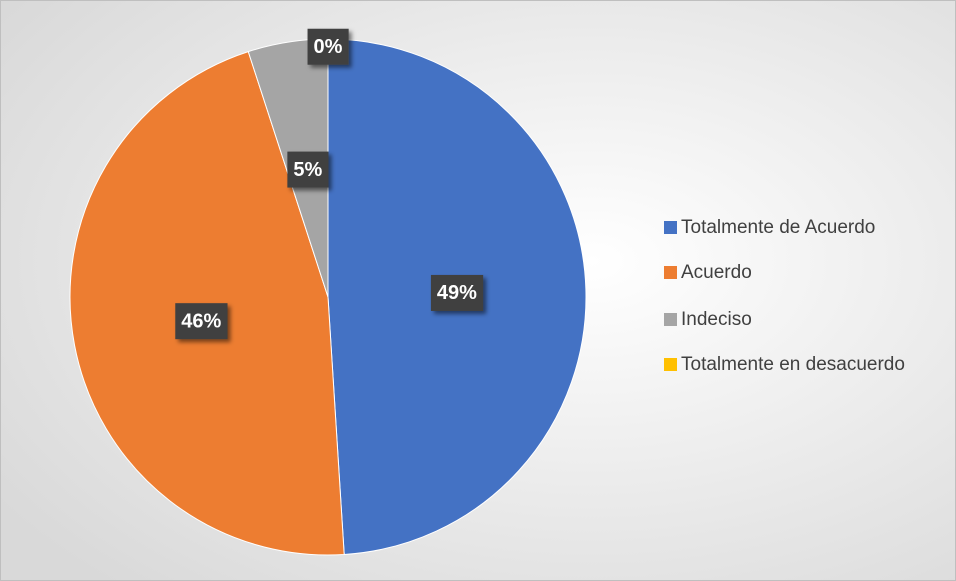  I want to click on data-label-text: 0%, so click(328, 47).